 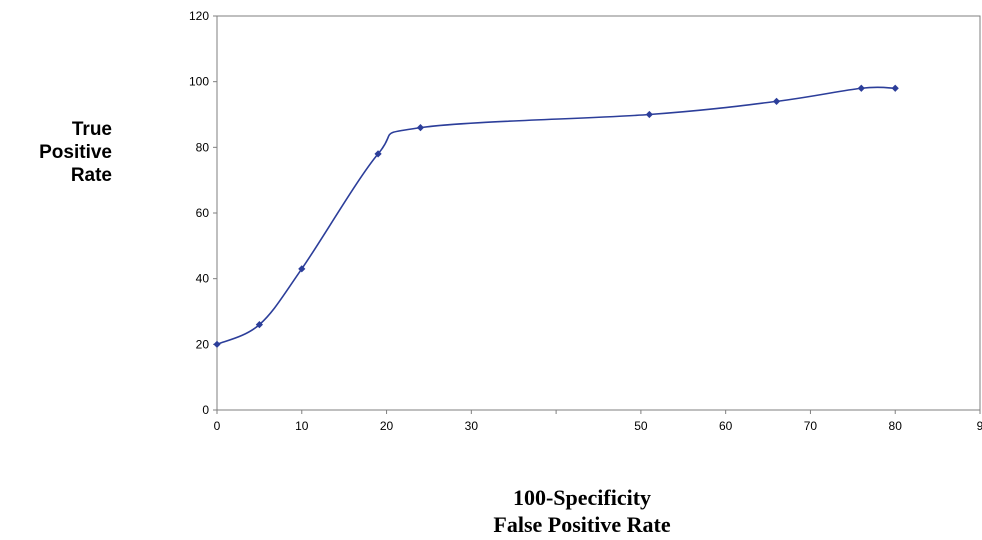 What do you see at coordinates (75, 152) in the screenshot?
I see `y-axis-title-line: Positive` at bounding box center [75, 152].